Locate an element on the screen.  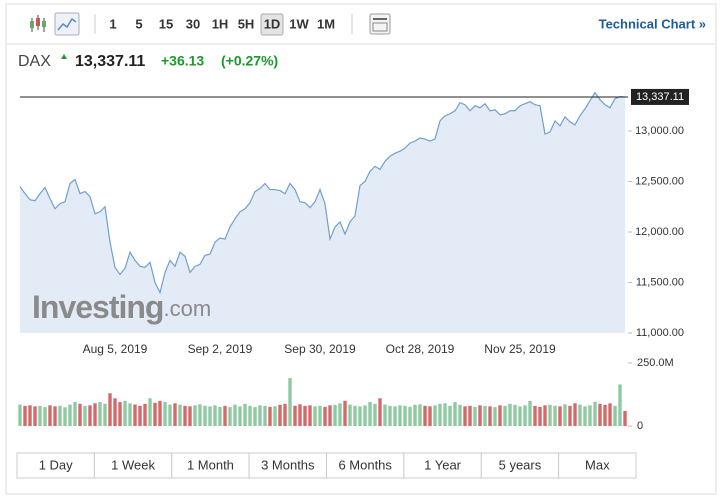
up-arrow is located at coordinates (64, 56).